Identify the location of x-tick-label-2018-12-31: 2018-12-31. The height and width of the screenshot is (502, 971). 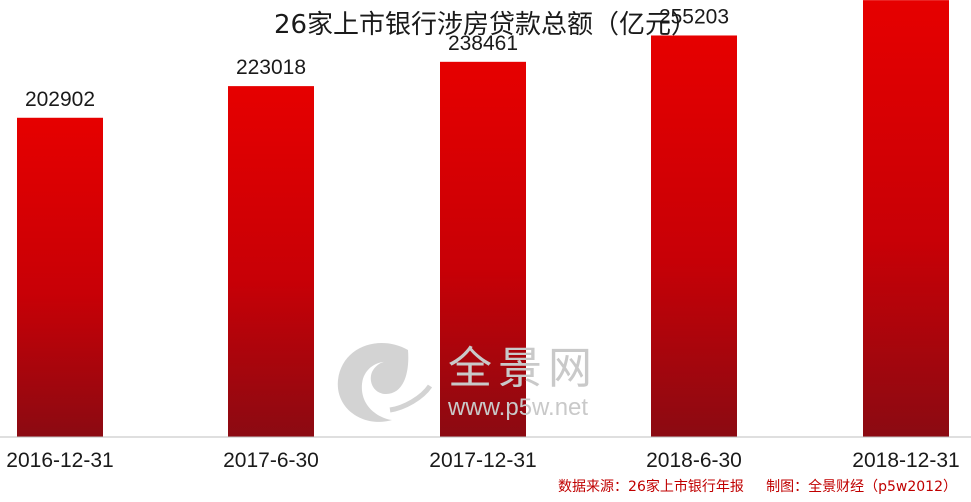
(905, 460).